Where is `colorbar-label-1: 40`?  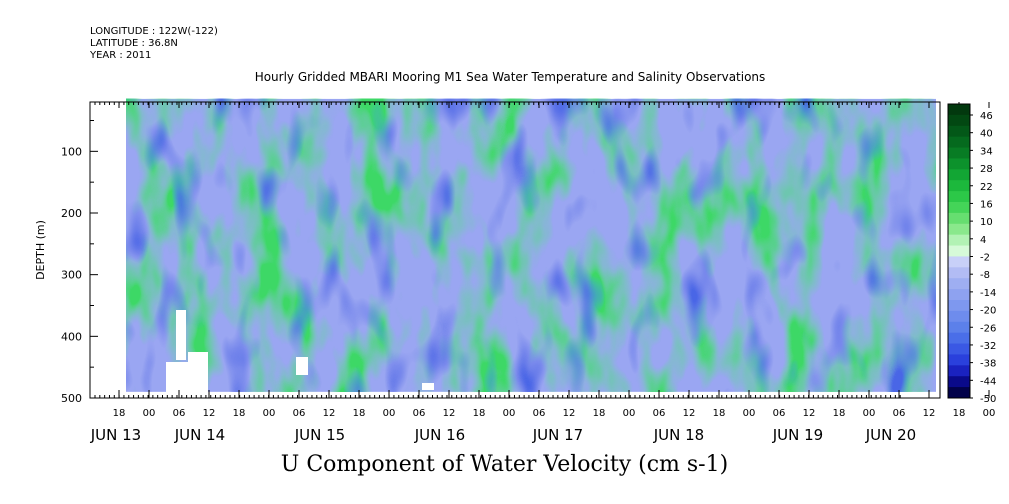
colorbar-label-1: 40 is located at coordinates (986, 134).